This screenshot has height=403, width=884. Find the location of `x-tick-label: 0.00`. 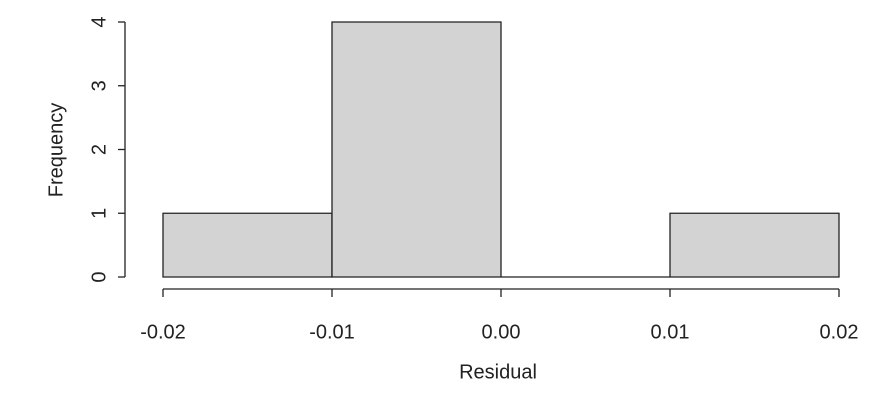

x-tick-label: 0.00 is located at coordinates (501, 332).